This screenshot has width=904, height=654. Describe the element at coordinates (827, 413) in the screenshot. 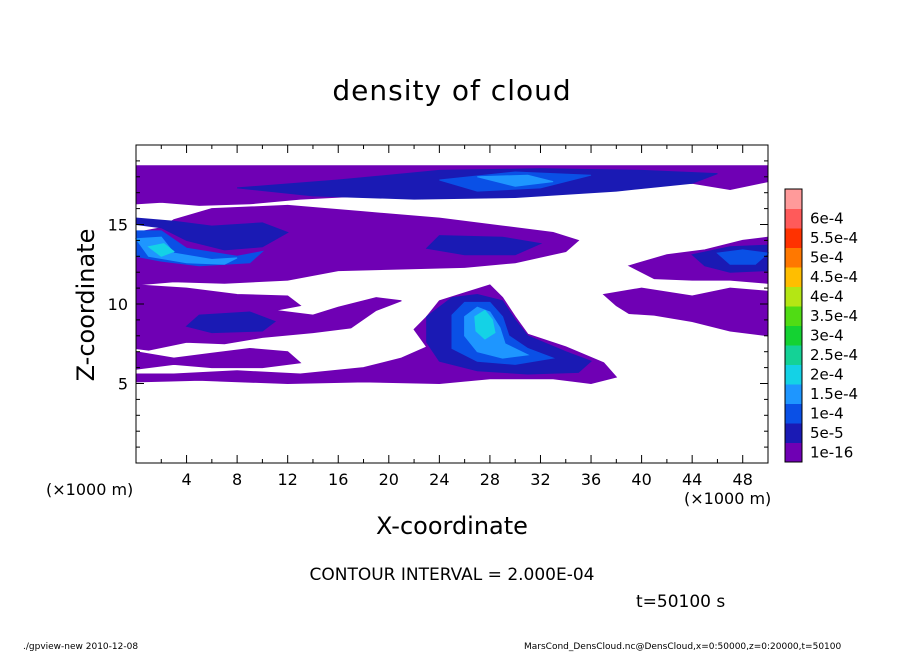

I see `colorbar-label: 1e-4` at that location.